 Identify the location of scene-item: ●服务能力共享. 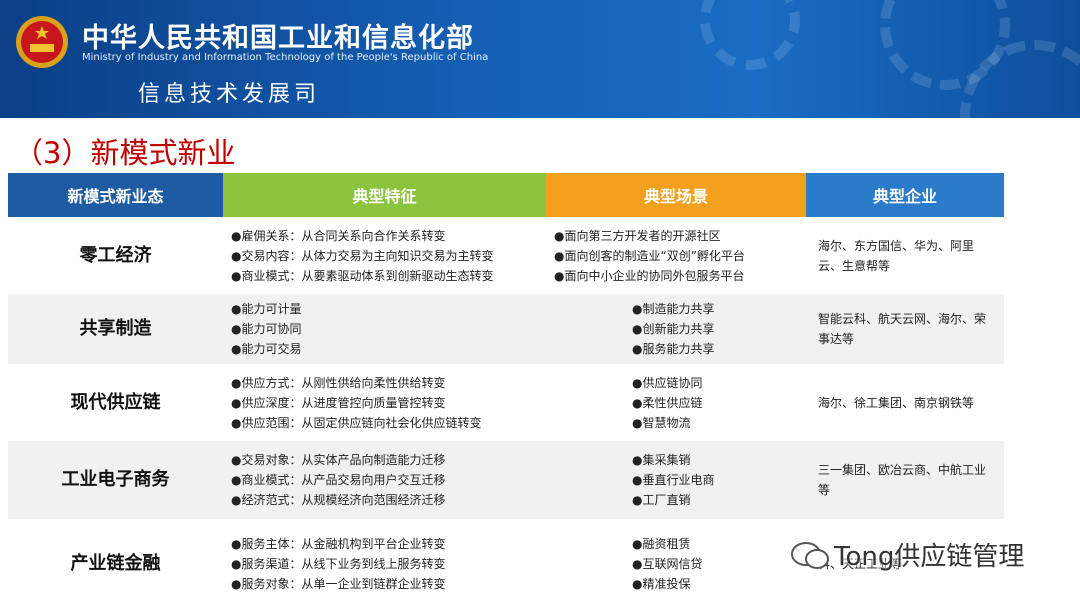
(673, 349).